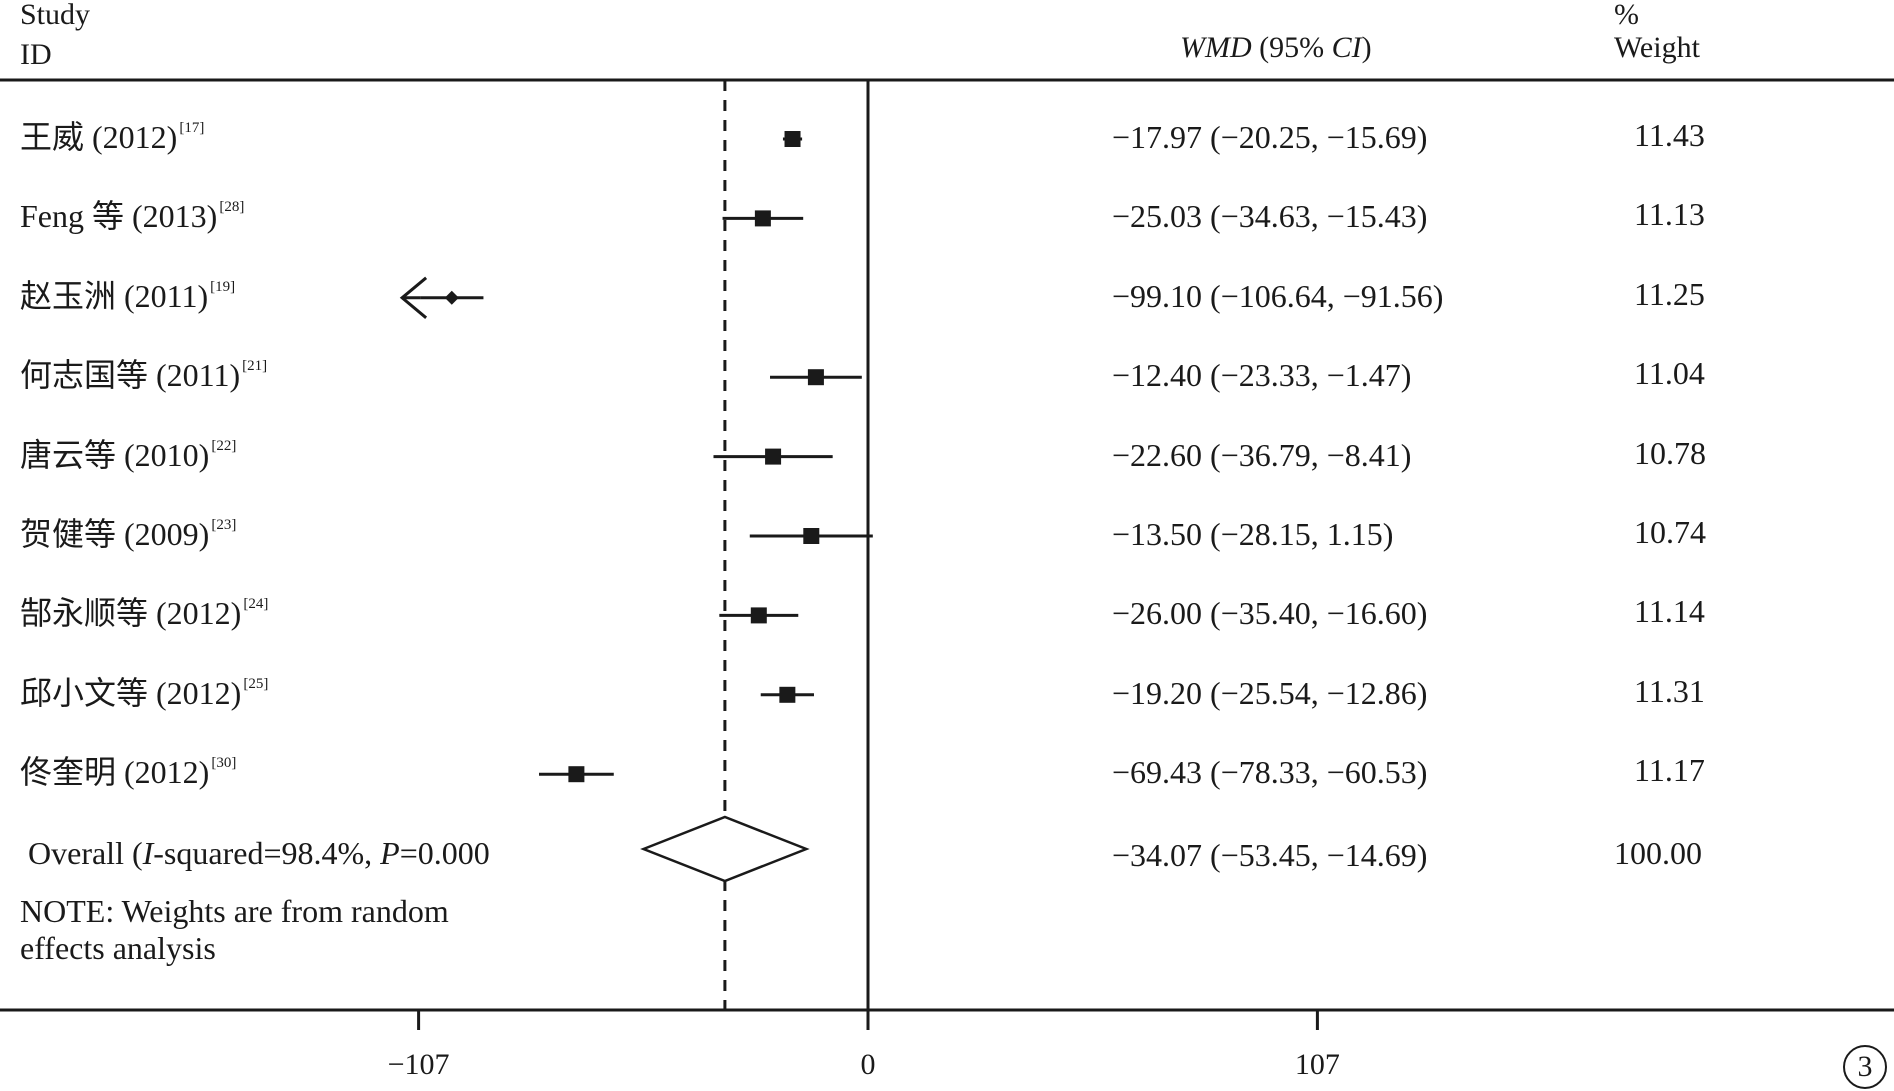  Describe the element at coordinates (115, 534) in the screenshot. I see `study-name-text: 贺健等 (2009)` at that location.